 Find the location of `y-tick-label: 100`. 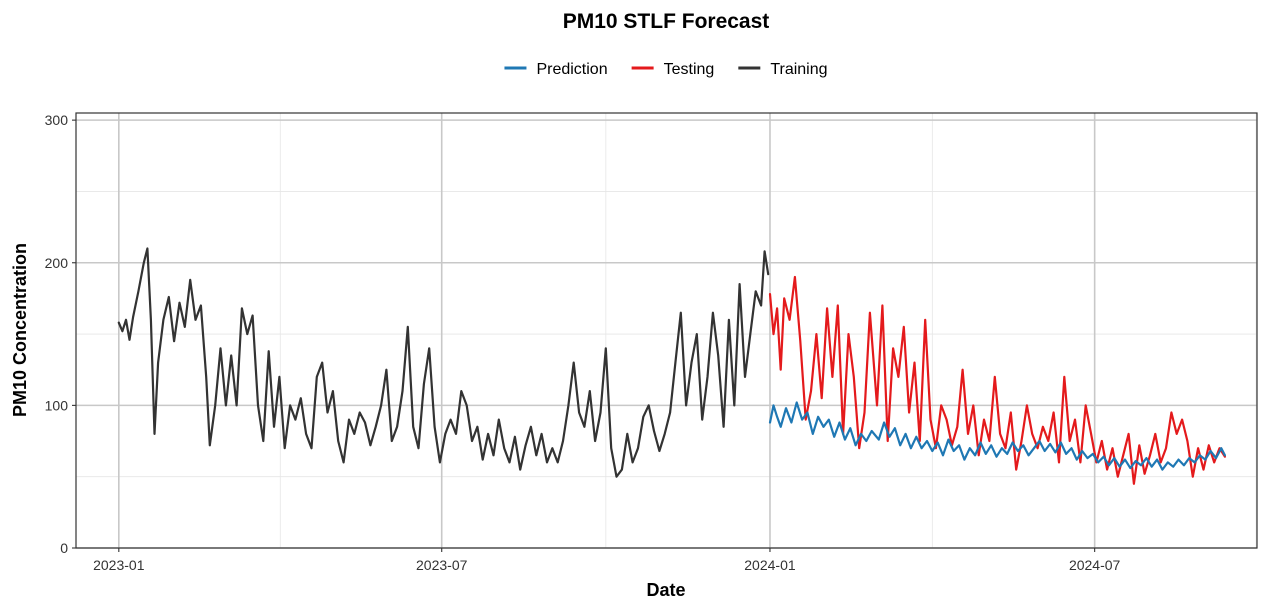

y-tick-label: 100 is located at coordinates (57, 405).